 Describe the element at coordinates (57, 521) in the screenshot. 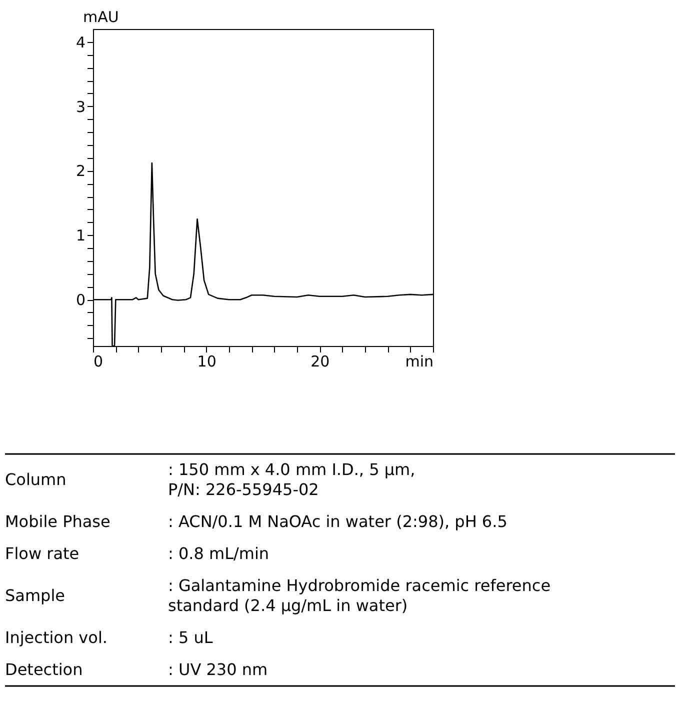

I see `text: Mobile Phase` at that location.